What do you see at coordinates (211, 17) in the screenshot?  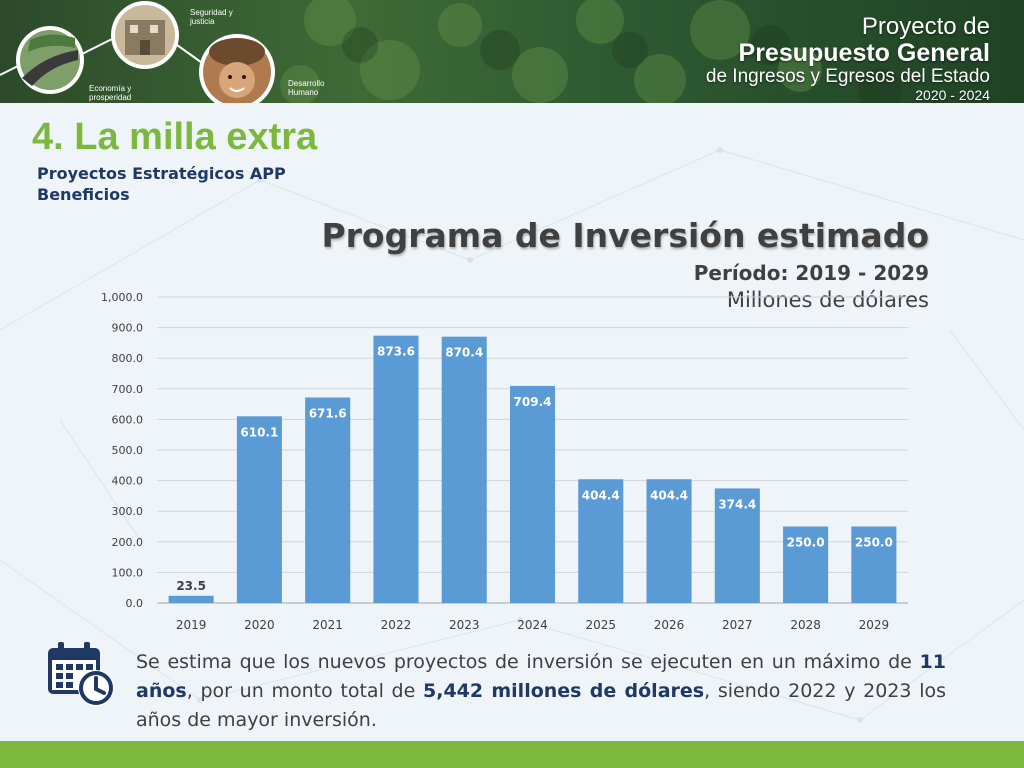 I see `security-label: Seguridad y justicia` at bounding box center [211, 17].